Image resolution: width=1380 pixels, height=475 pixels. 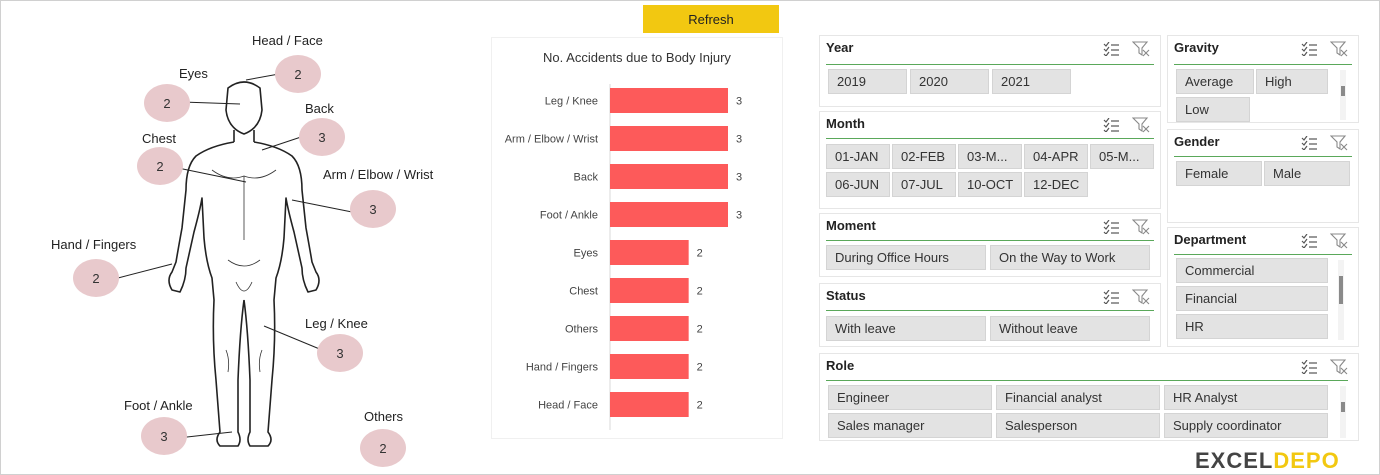 I want to click on slicer-title: Moment, so click(x=851, y=225).